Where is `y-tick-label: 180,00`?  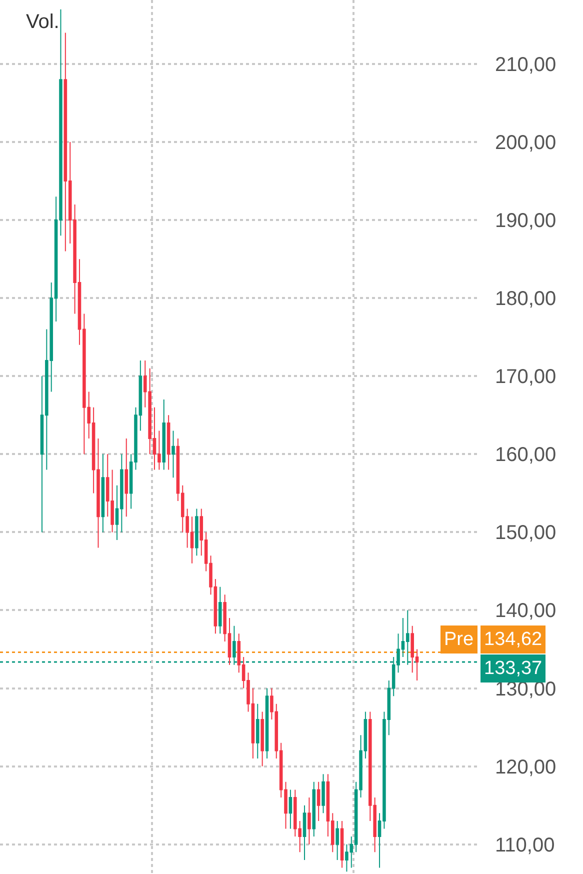 y-tick-label: 180,00 is located at coordinates (525, 299).